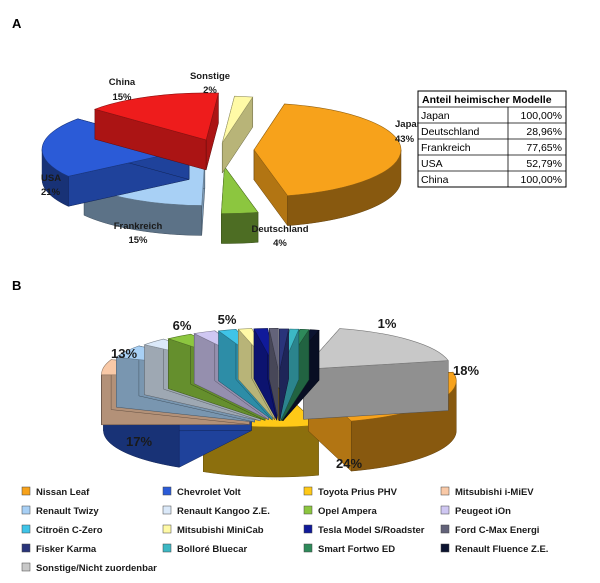 This screenshot has height=583, width=600. I want to click on label-a-china: China, so click(122, 82).